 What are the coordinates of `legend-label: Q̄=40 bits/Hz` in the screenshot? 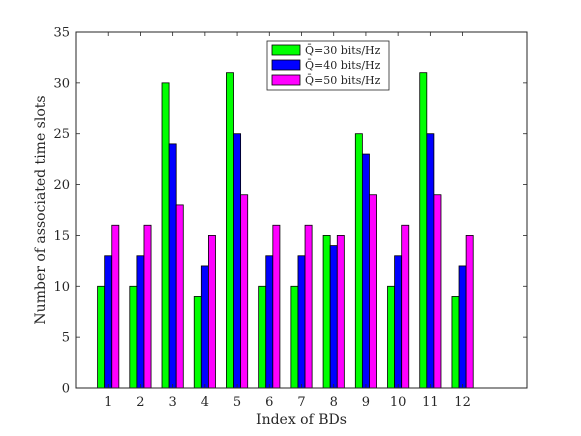 It's located at (343, 65).